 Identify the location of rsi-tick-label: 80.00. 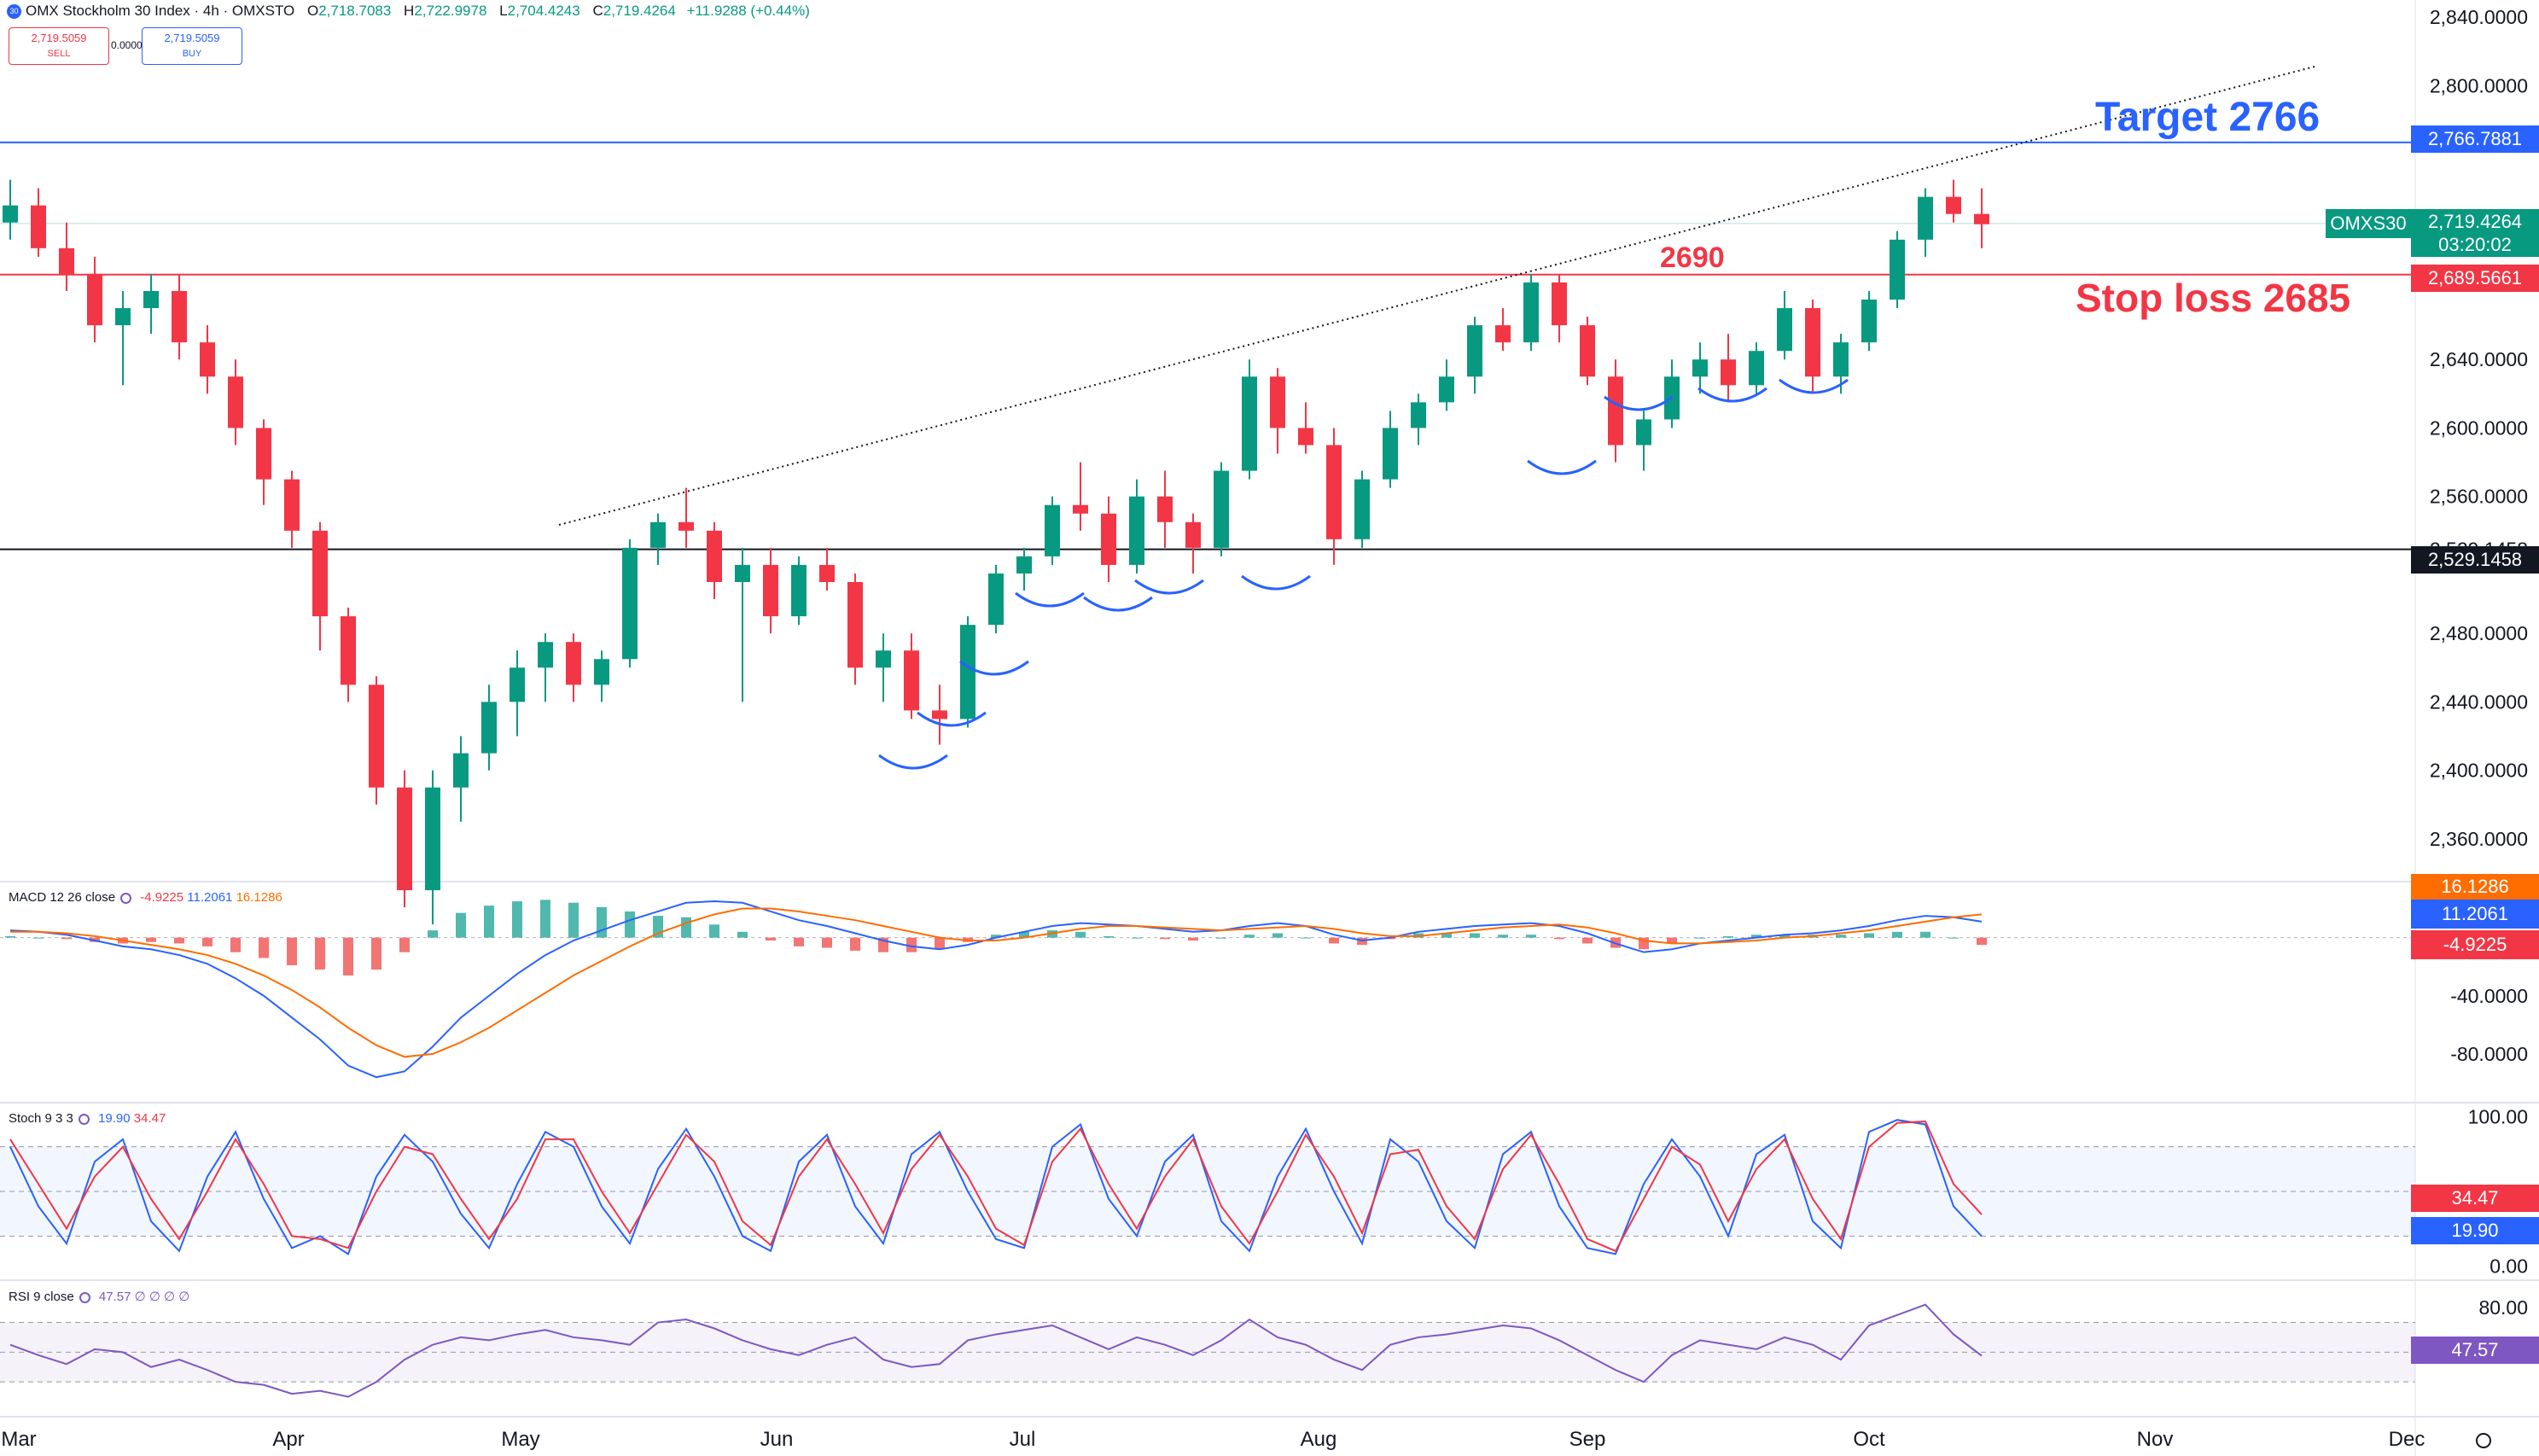
(2503, 1307).